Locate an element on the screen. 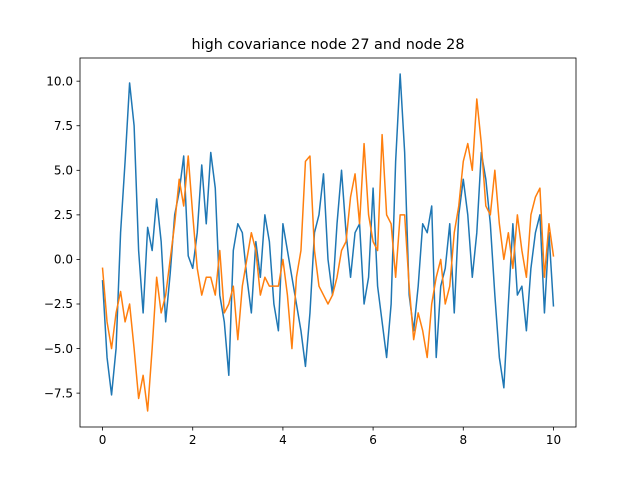  y-tick-label: 7.5 is located at coordinates (63, 126).